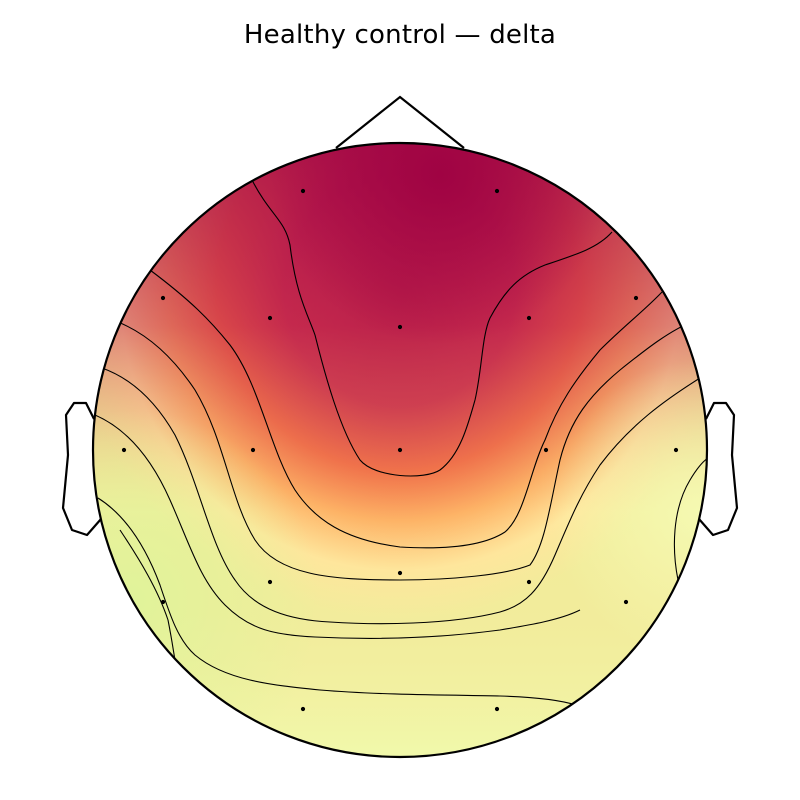 This screenshot has height=800, width=800. I want to click on sensor-t3, so click(124, 450).